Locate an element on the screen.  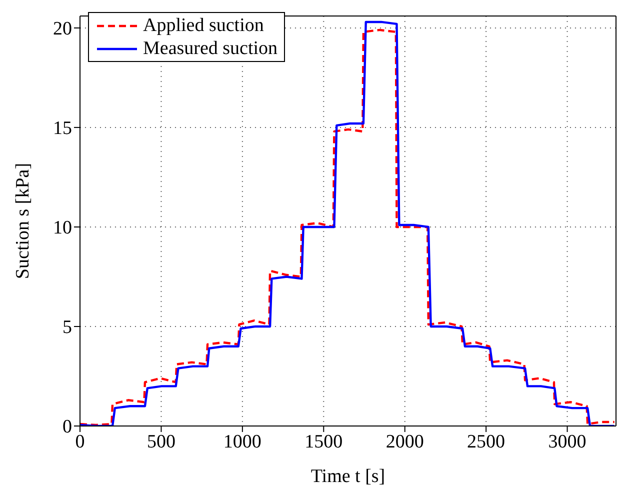
legend-label: Measured suction is located at coordinates (210, 48).